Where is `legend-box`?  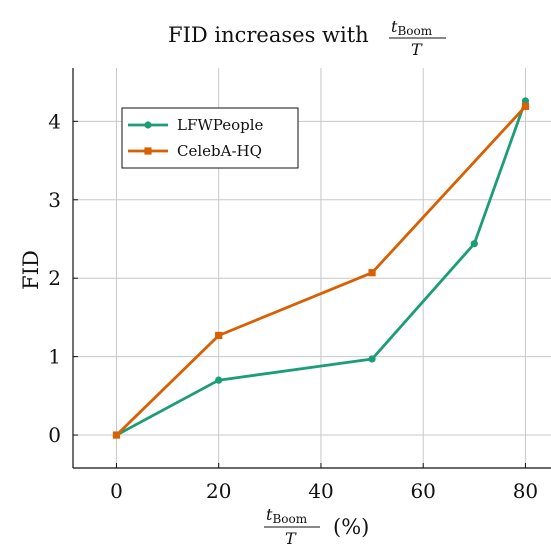
legend-box is located at coordinates (210, 138).